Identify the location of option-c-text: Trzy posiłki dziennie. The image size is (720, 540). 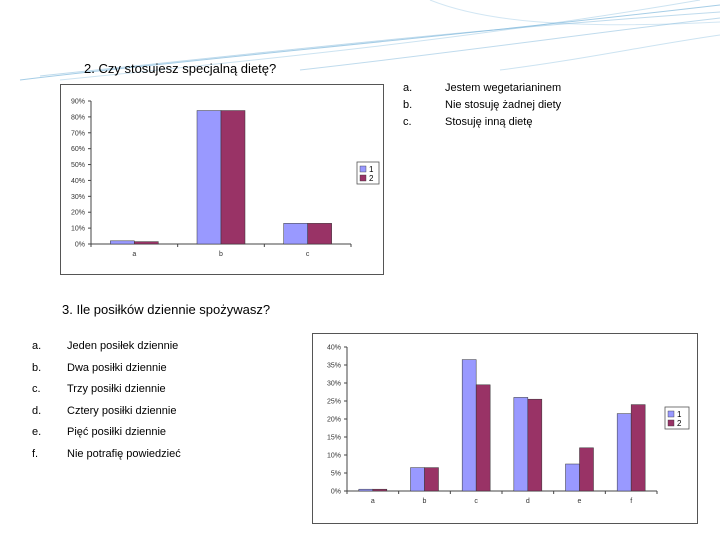
(116, 389).